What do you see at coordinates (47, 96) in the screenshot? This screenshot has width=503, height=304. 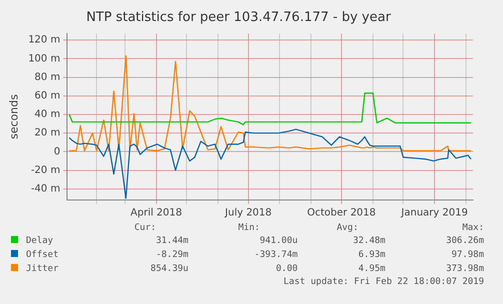 I see `y-tick-label: 60 m` at bounding box center [47, 96].